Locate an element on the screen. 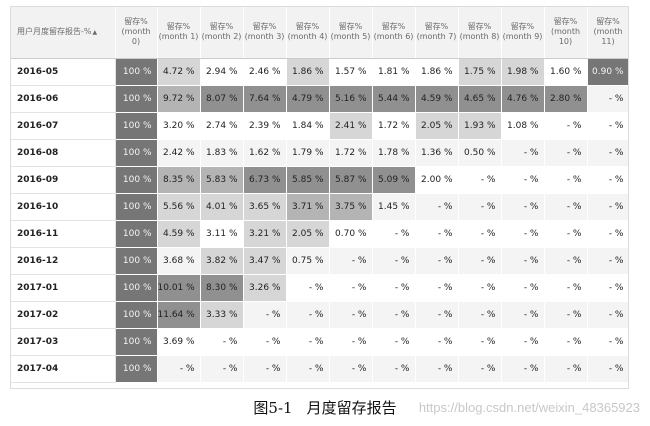  retention-cell: 5.87 % is located at coordinates (351, 180).